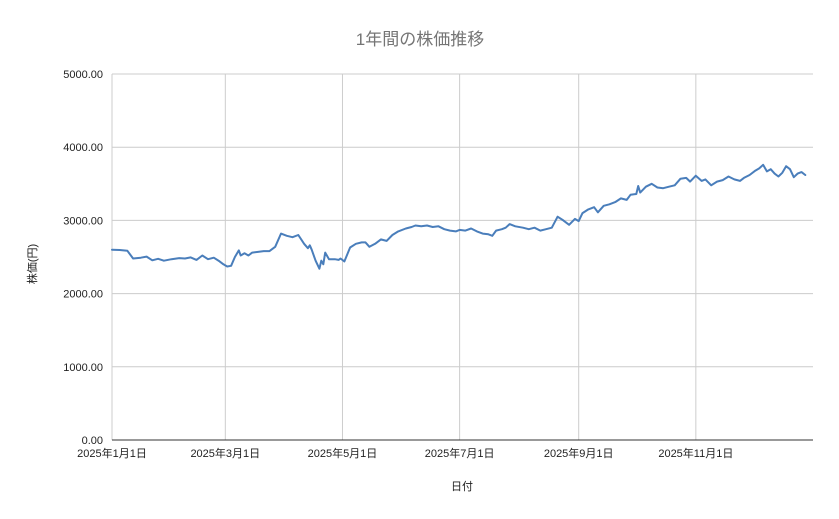 This screenshot has height=519, width=839. What do you see at coordinates (83, 295) in the screenshot?
I see `y-tick-label: 2000.00` at bounding box center [83, 295].